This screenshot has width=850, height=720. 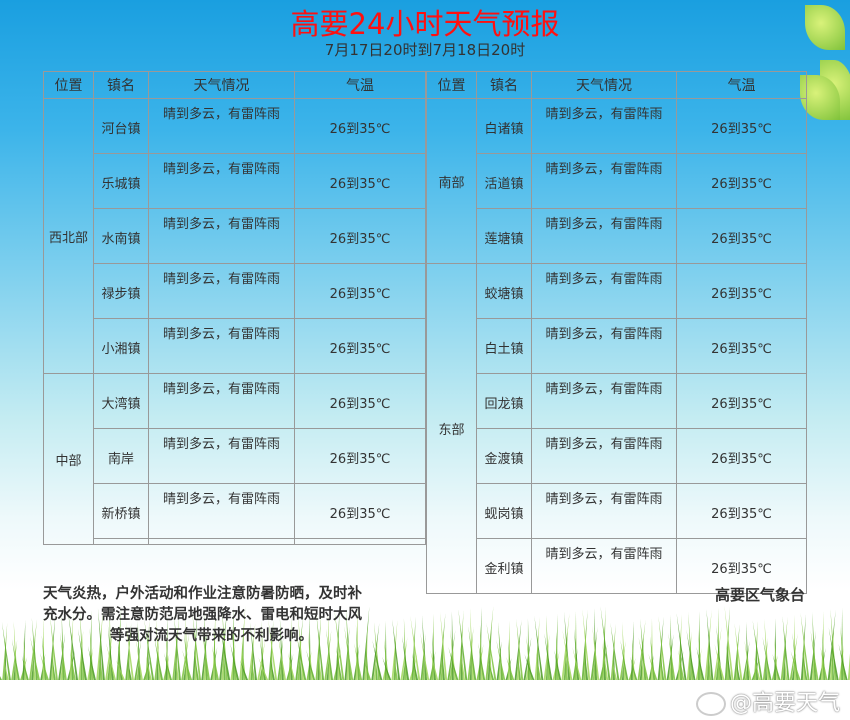 What do you see at coordinates (235, 456) in the screenshot?
I see `table-row: 南岸 晴到多云，有雷阵雨 26到35℃` at bounding box center [235, 456].